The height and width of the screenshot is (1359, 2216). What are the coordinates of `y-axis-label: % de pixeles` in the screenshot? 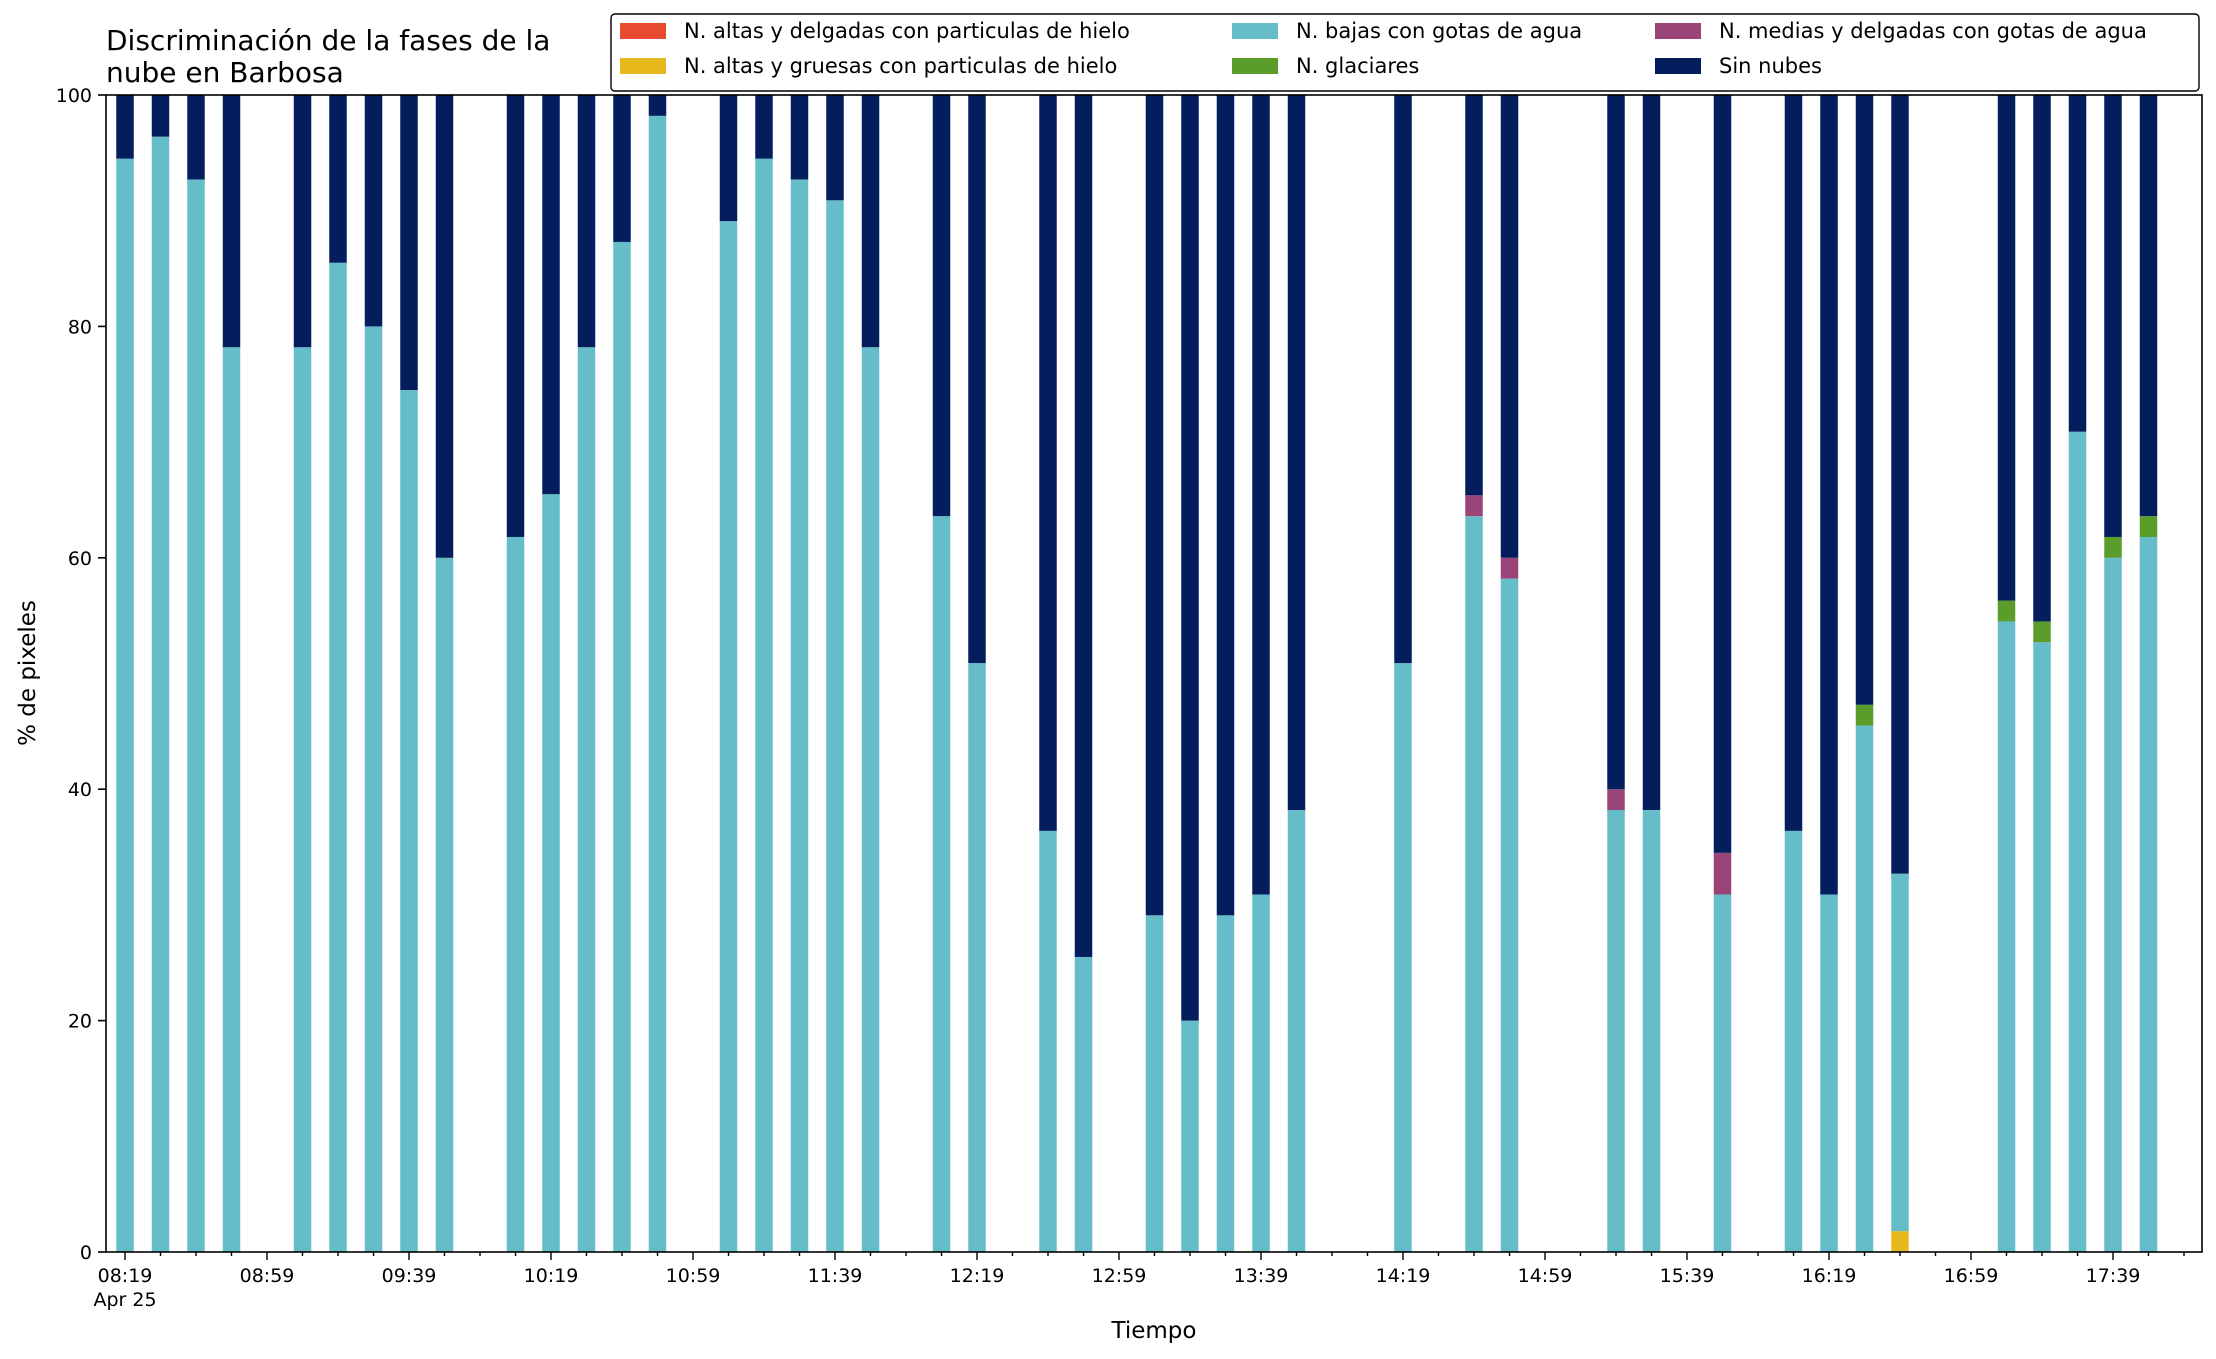 It's located at (28, 673).